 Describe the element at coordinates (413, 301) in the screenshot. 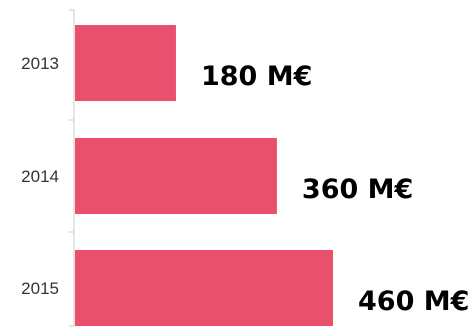

I see `value-label: 460 M€` at that location.